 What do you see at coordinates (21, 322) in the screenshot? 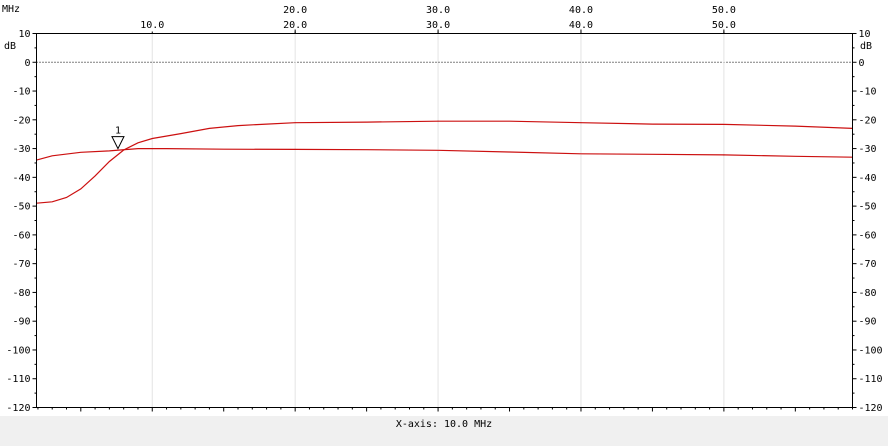
I see `y-tick-label-left: -90` at bounding box center [21, 322].